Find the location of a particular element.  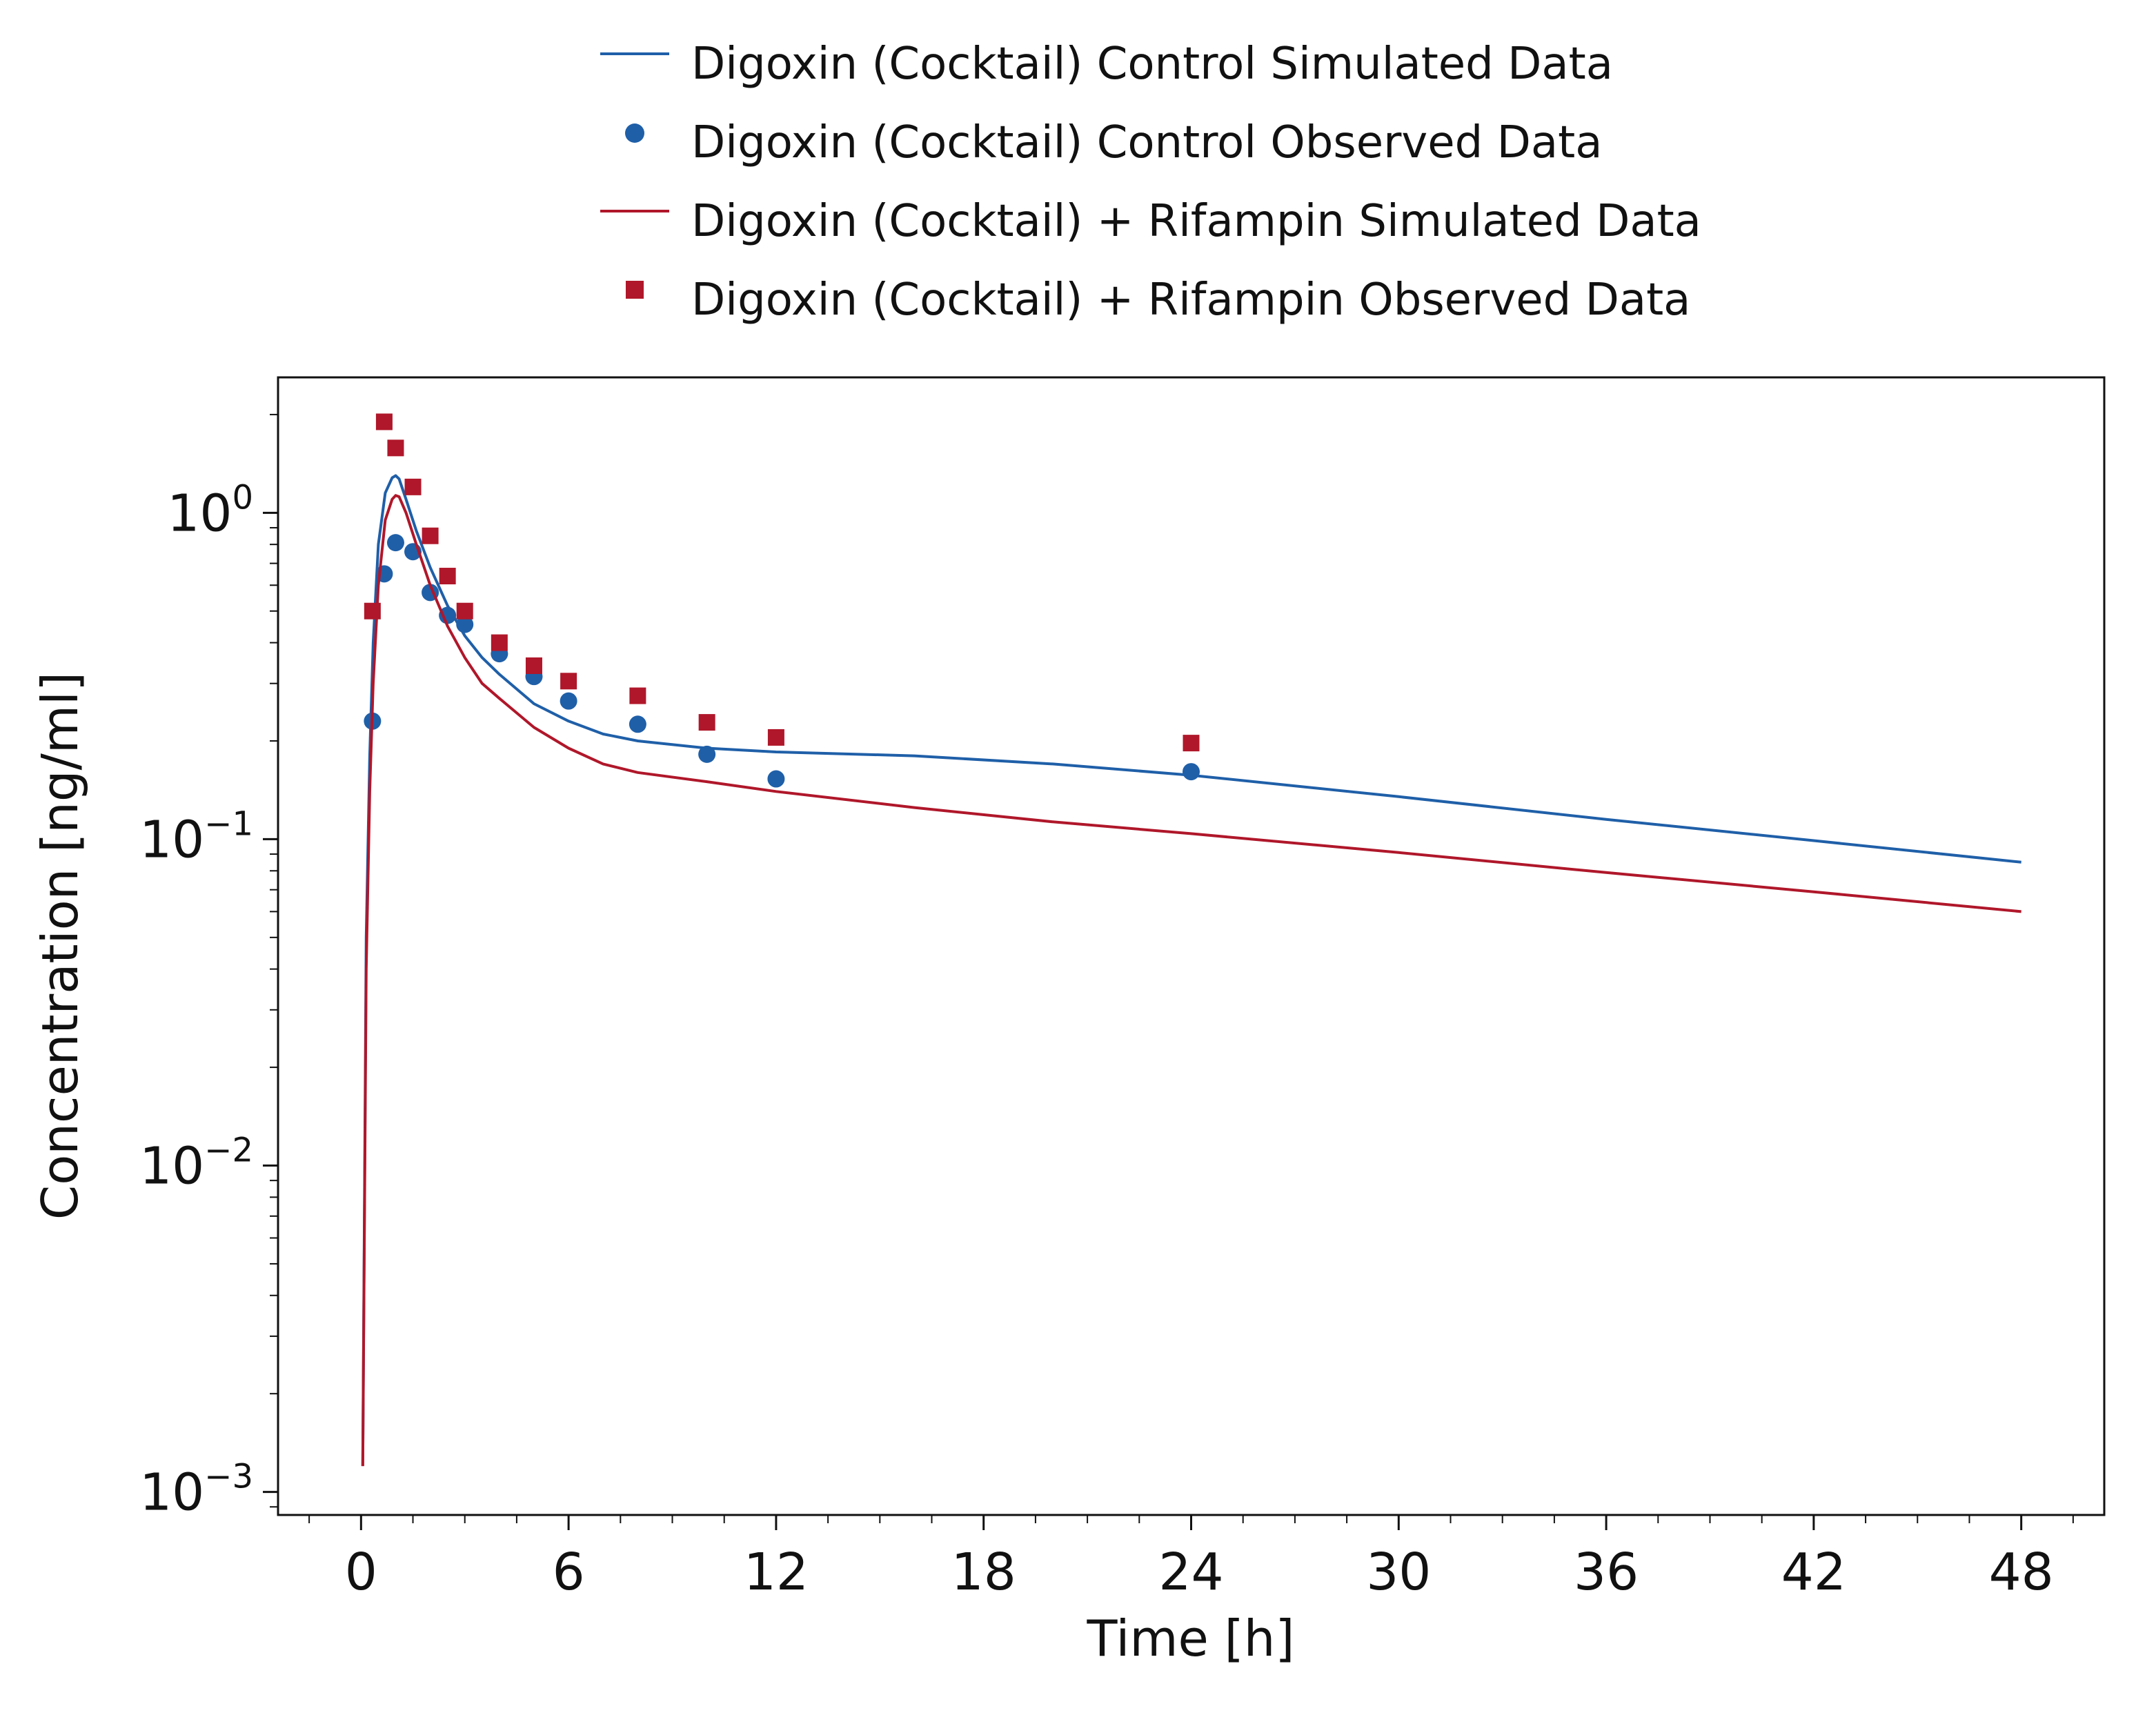

x-tick-label-48: 48 is located at coordinates (2022, 1572).